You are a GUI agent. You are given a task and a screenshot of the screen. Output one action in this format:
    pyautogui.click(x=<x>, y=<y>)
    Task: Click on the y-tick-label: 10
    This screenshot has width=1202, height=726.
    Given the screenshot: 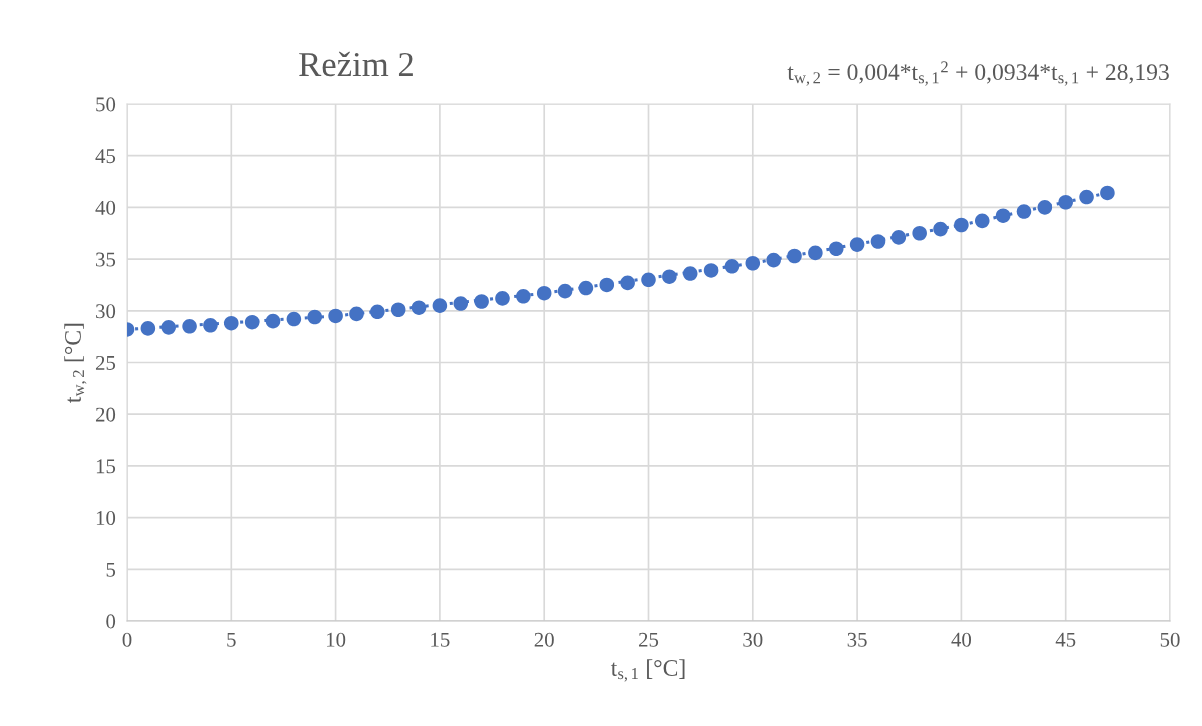 What is the action you would take?
    pyautogui.click(x=106, y=518)
    